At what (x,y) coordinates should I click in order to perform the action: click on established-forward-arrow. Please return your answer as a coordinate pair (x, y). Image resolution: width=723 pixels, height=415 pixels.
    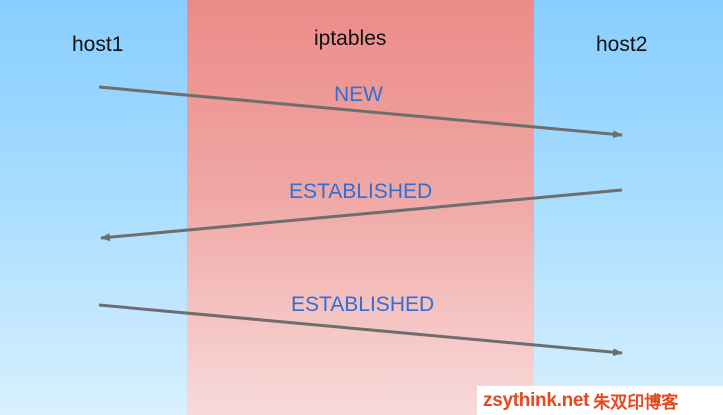
    Looking at the image, I should click on (360, 330).